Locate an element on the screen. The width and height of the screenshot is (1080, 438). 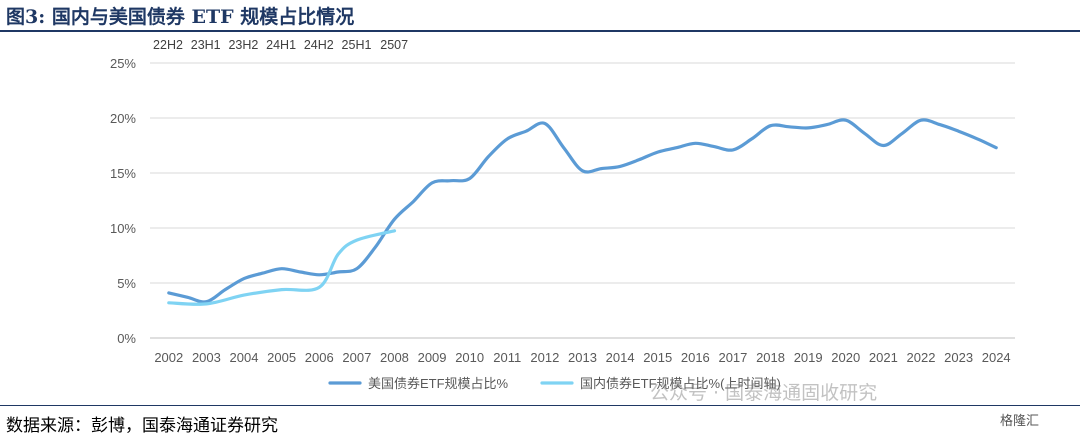
x-tick-label: 2024 is located at coordinates (996, 357).